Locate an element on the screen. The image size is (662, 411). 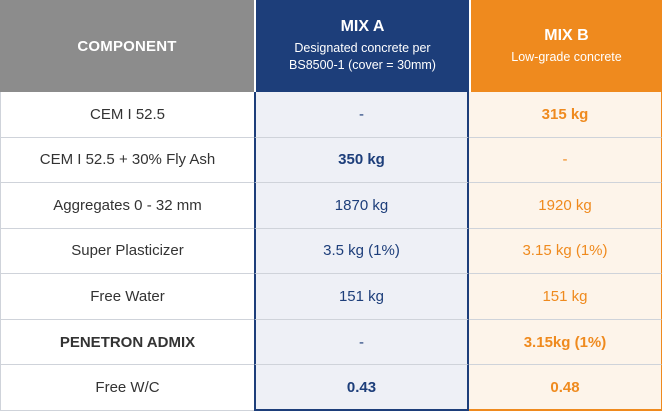
row-wc-component: Free W/C is located at coordinates (127, 388).